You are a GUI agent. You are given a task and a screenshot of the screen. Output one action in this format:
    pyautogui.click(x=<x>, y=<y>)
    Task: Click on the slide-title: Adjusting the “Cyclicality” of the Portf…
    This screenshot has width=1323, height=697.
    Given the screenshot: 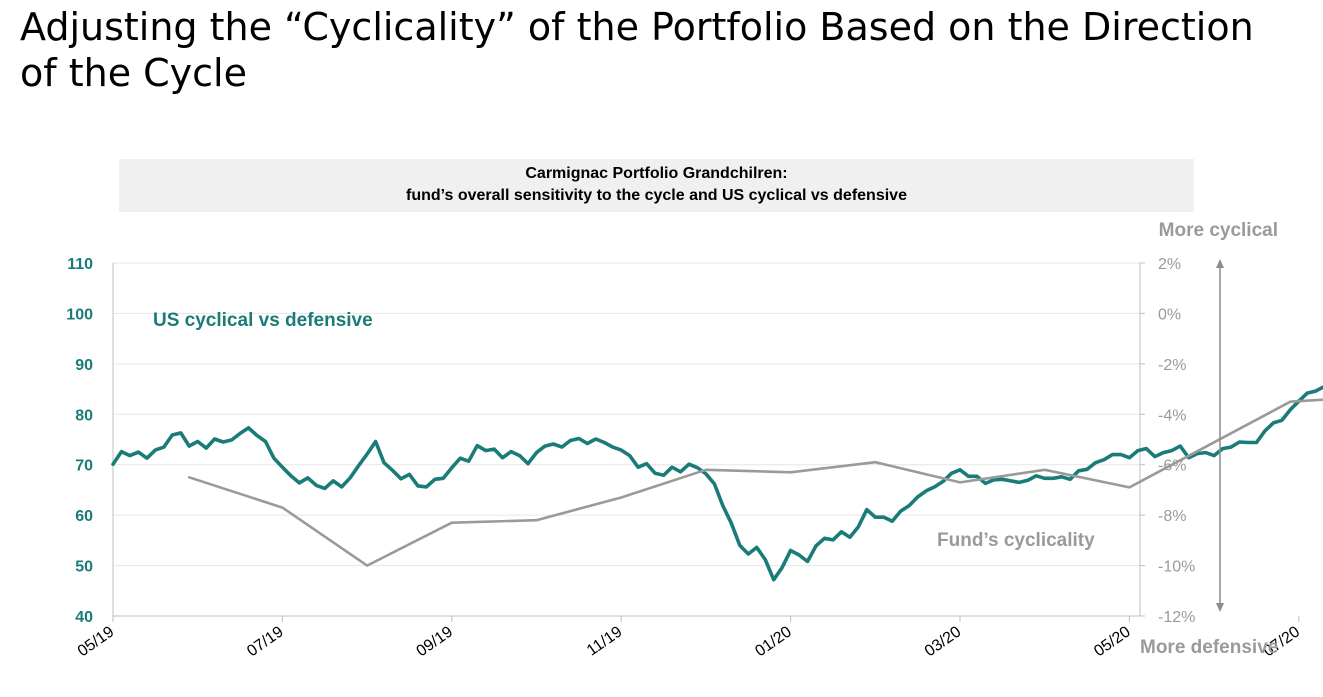 What is the action you would take?
    pyautogui.click(x=637, y=50)
    